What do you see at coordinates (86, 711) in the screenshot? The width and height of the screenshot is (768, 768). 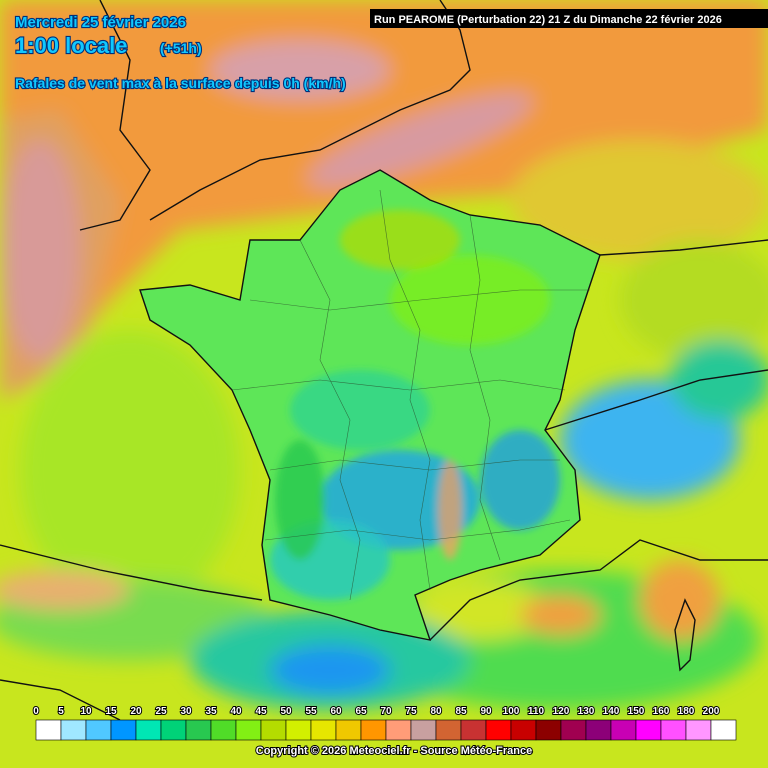 I see `legend-tick-label: 10` at bounding box center [86, 711].